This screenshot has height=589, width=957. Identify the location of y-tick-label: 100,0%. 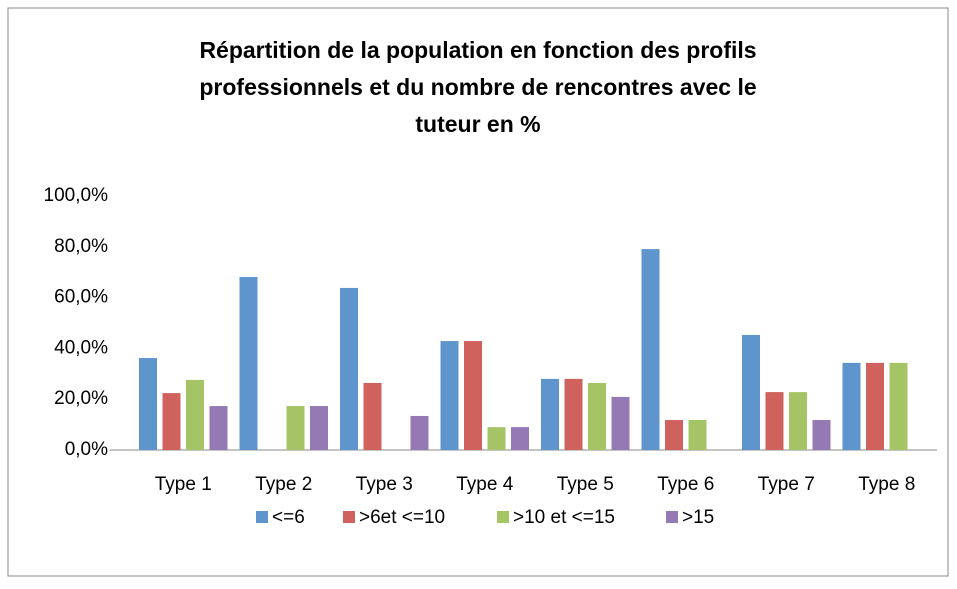
(76, 195).